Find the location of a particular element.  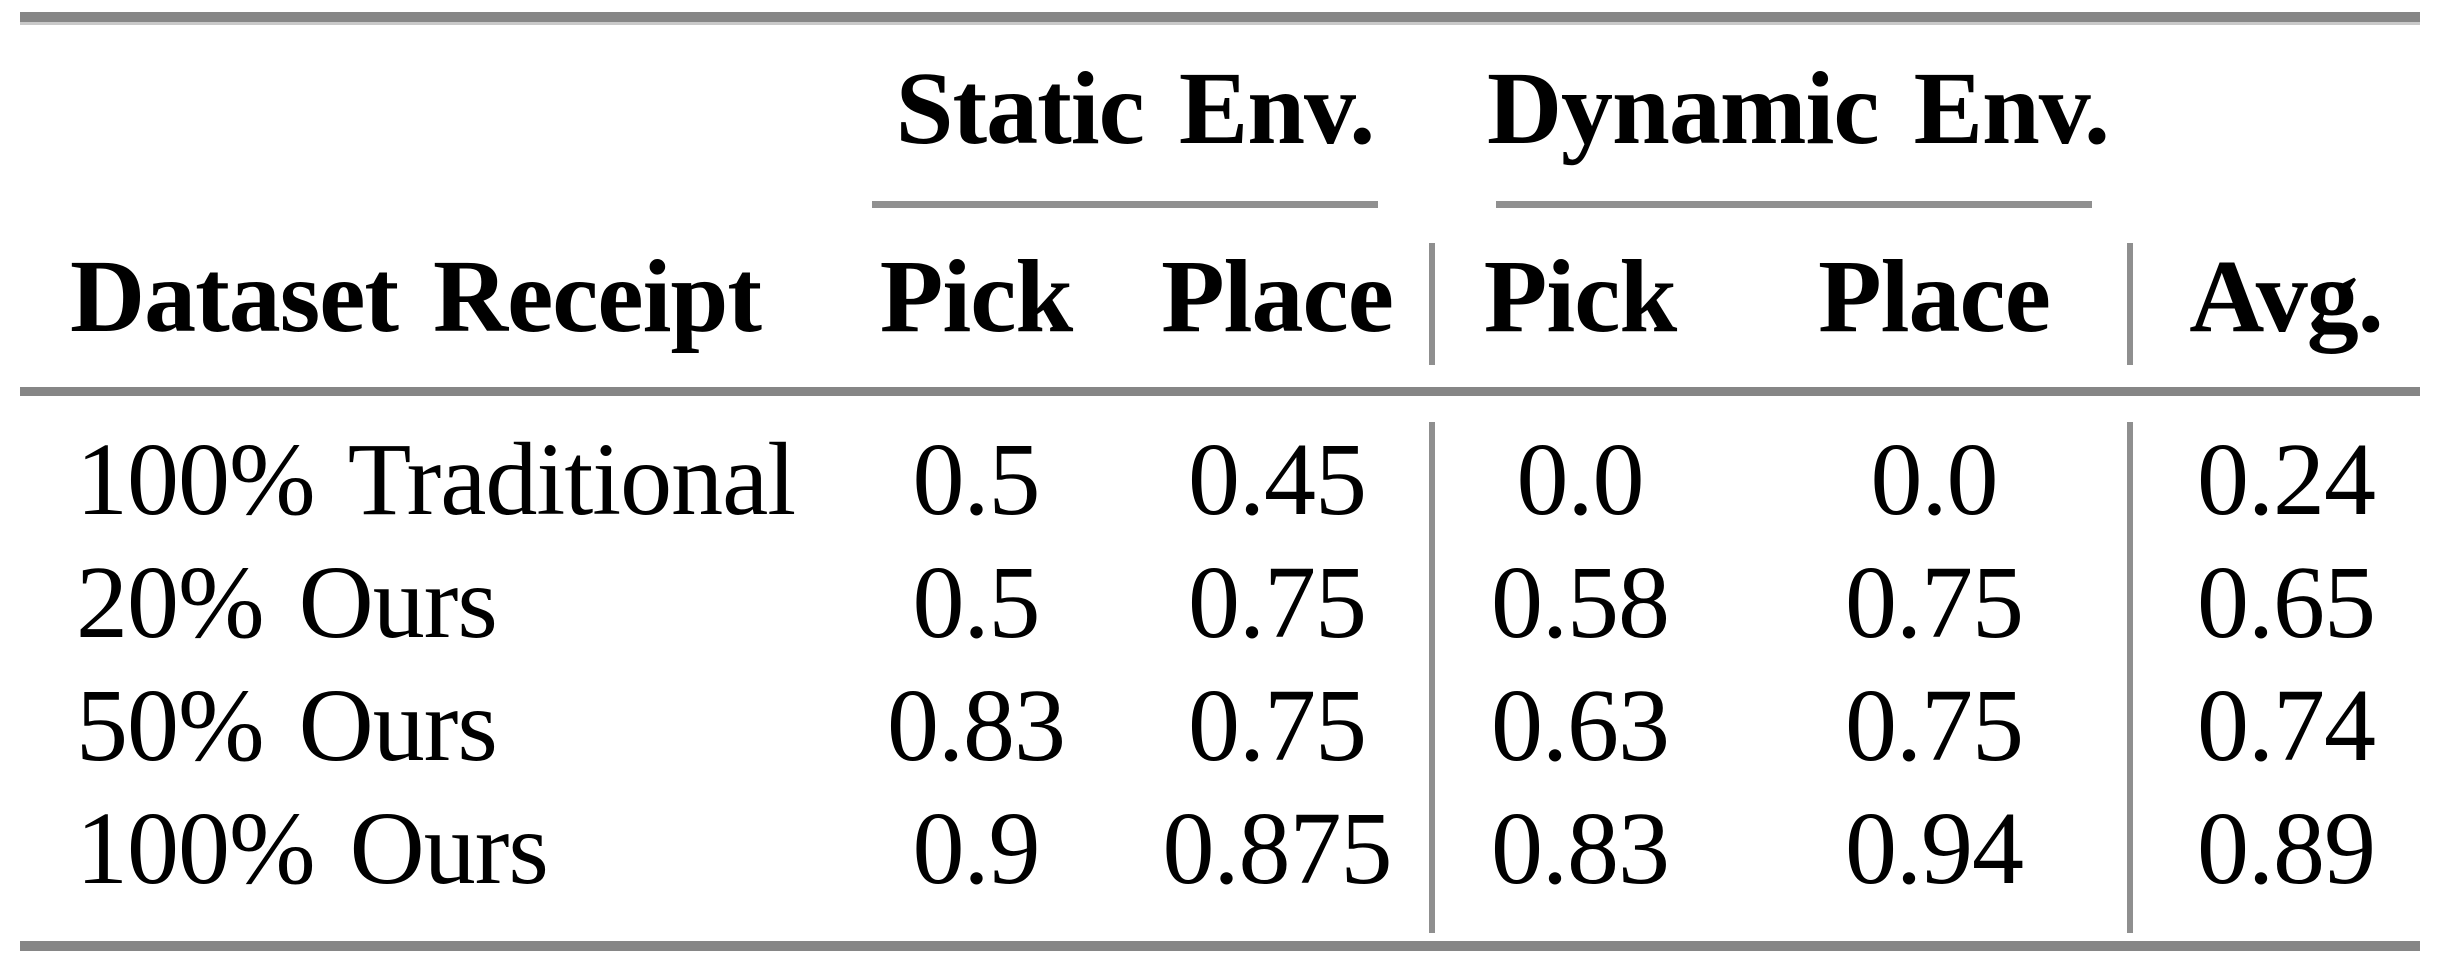

cell-dynamic-place: 0.0 is located at coordinates (1934, 479).